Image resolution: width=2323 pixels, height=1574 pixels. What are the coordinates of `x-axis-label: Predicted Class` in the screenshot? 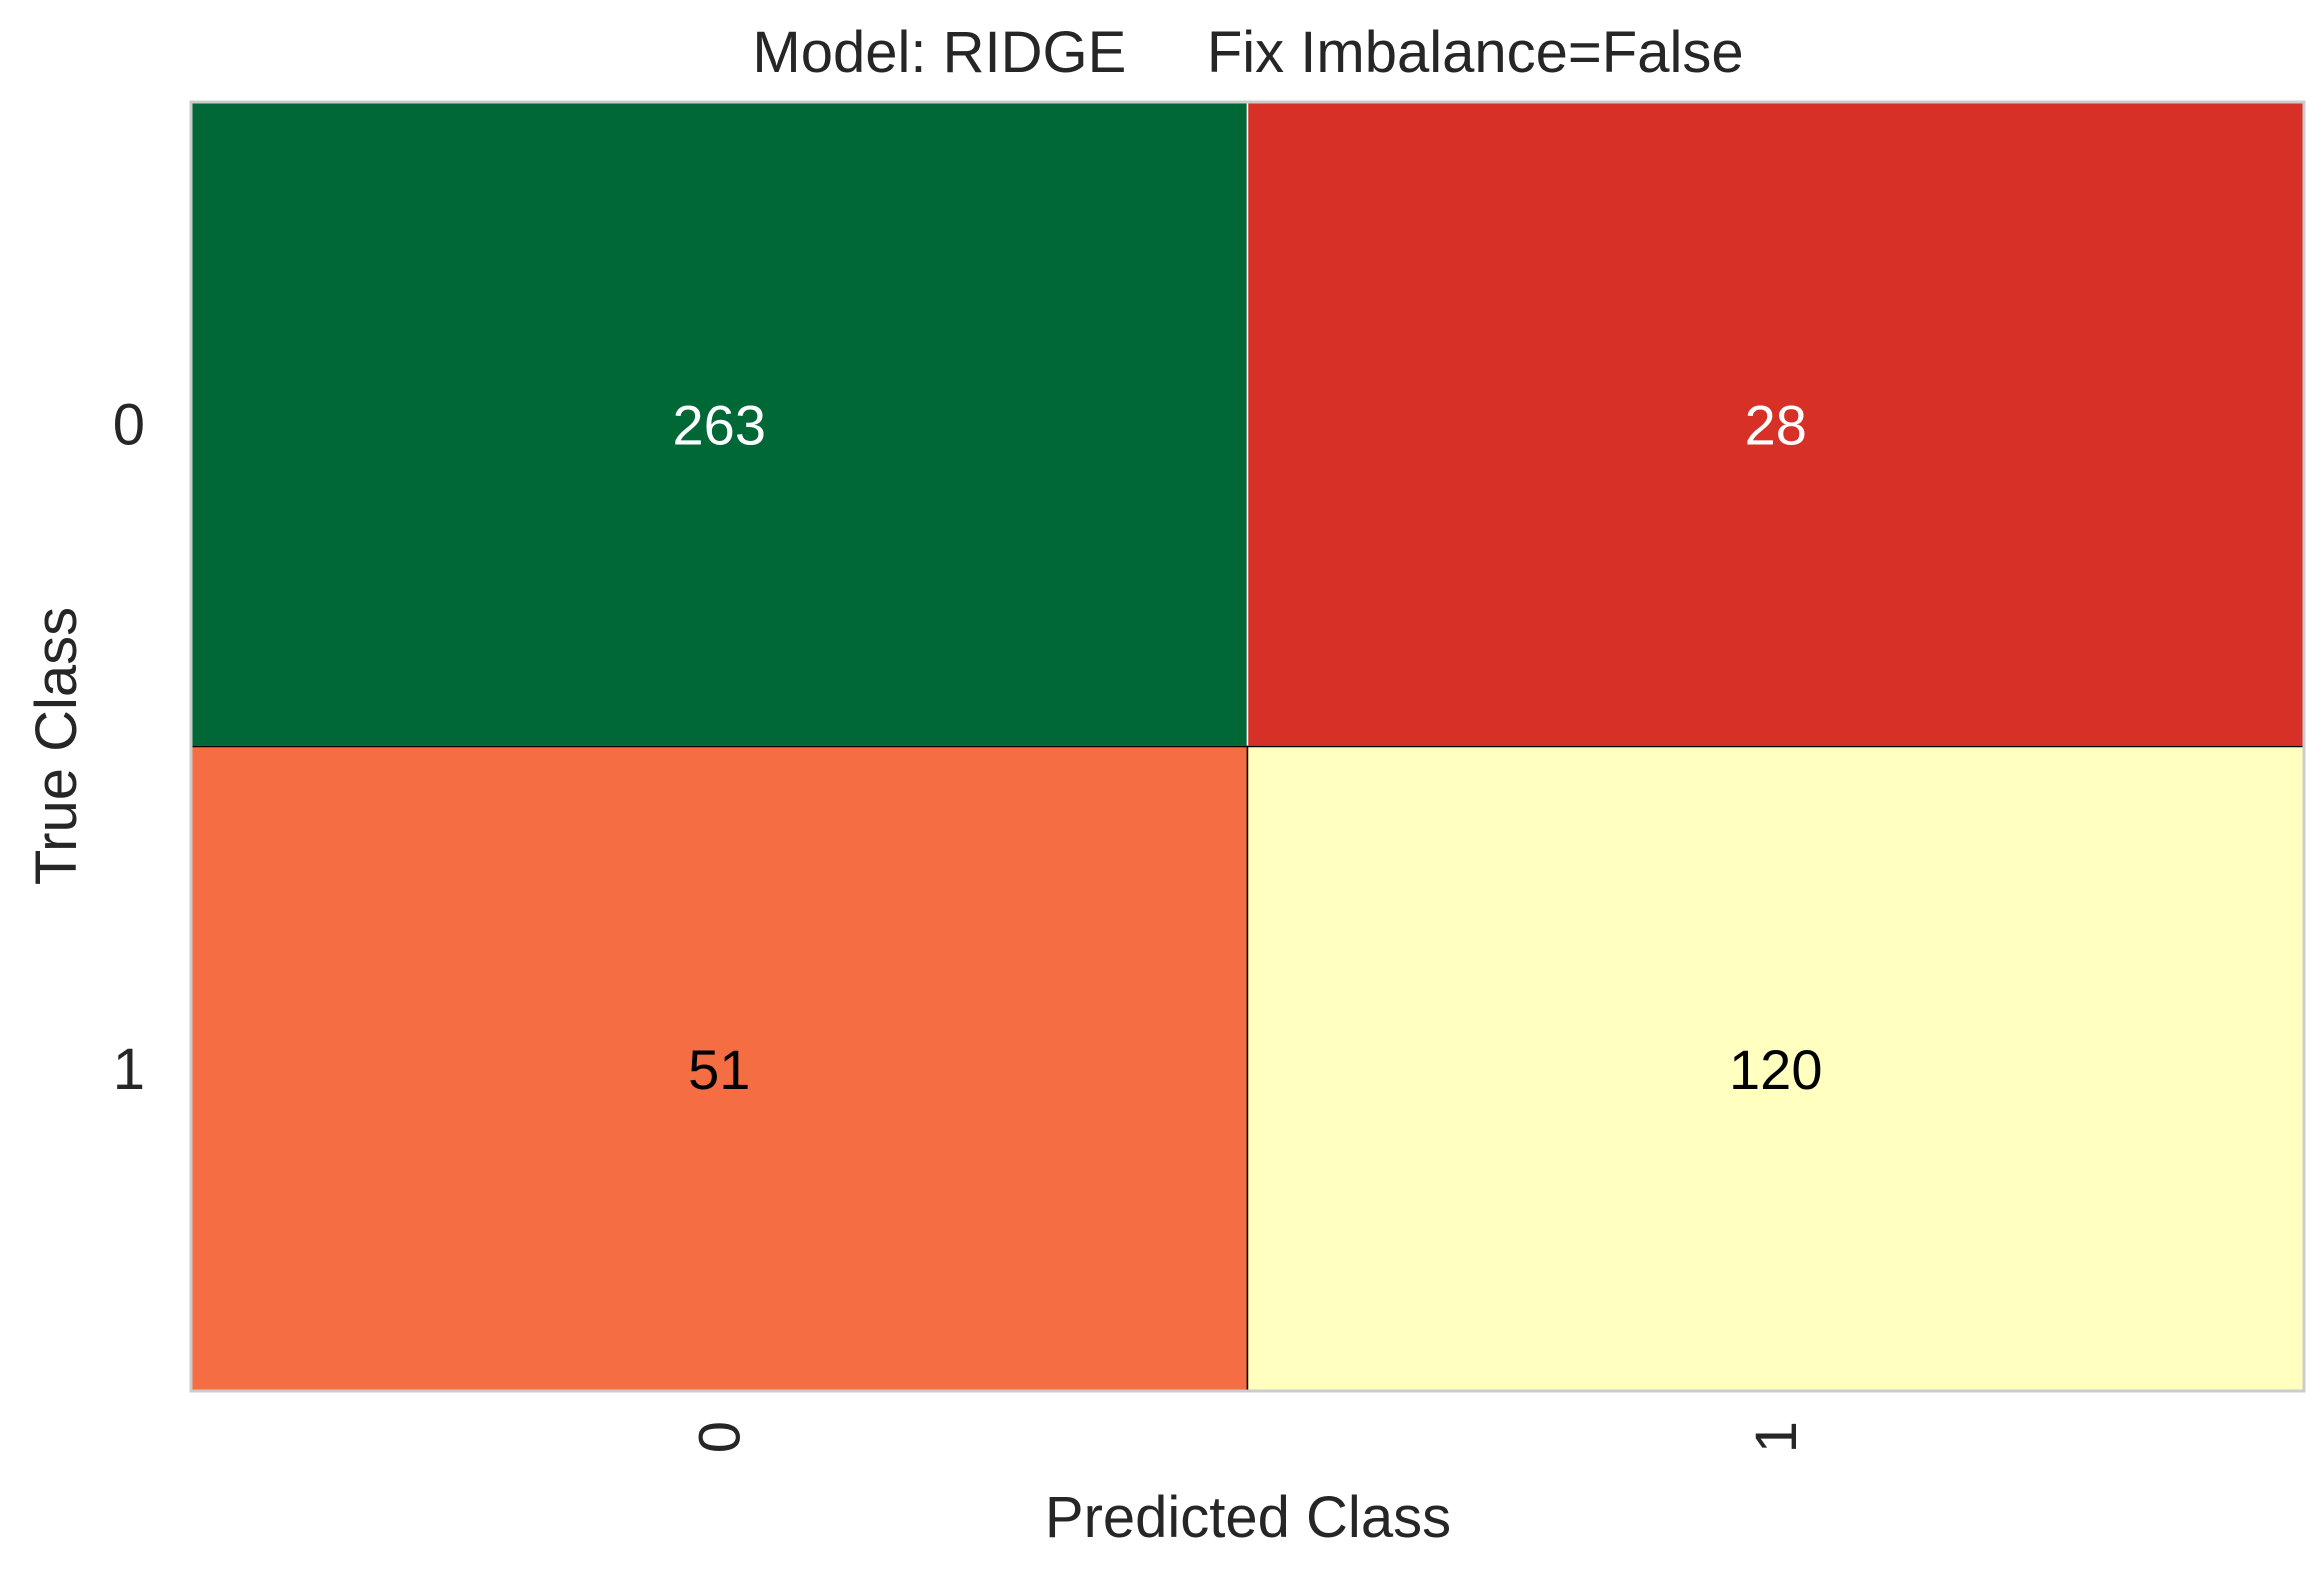 It's located at (1248, 1517).